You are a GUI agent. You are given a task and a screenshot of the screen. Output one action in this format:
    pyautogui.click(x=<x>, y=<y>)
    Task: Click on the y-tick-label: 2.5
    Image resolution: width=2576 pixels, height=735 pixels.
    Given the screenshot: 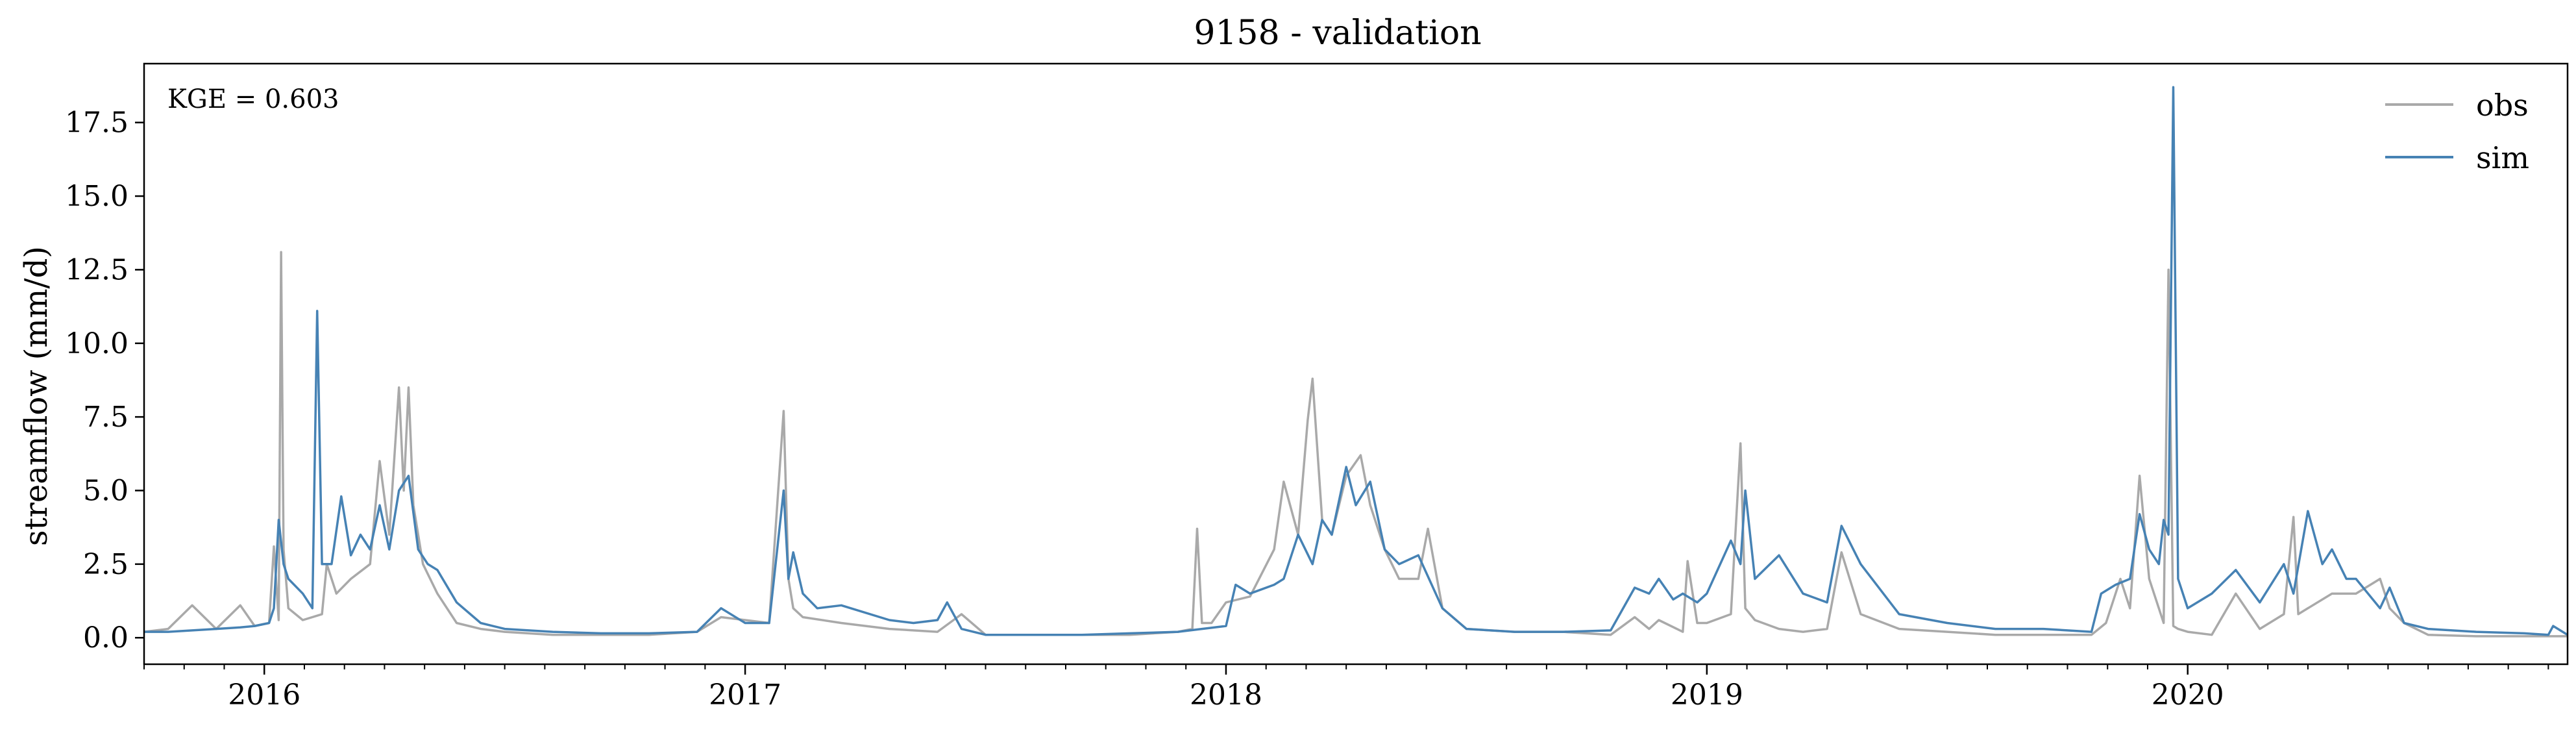 What is the action you would take?
    pyautogui.click(x=106, y=564)
    